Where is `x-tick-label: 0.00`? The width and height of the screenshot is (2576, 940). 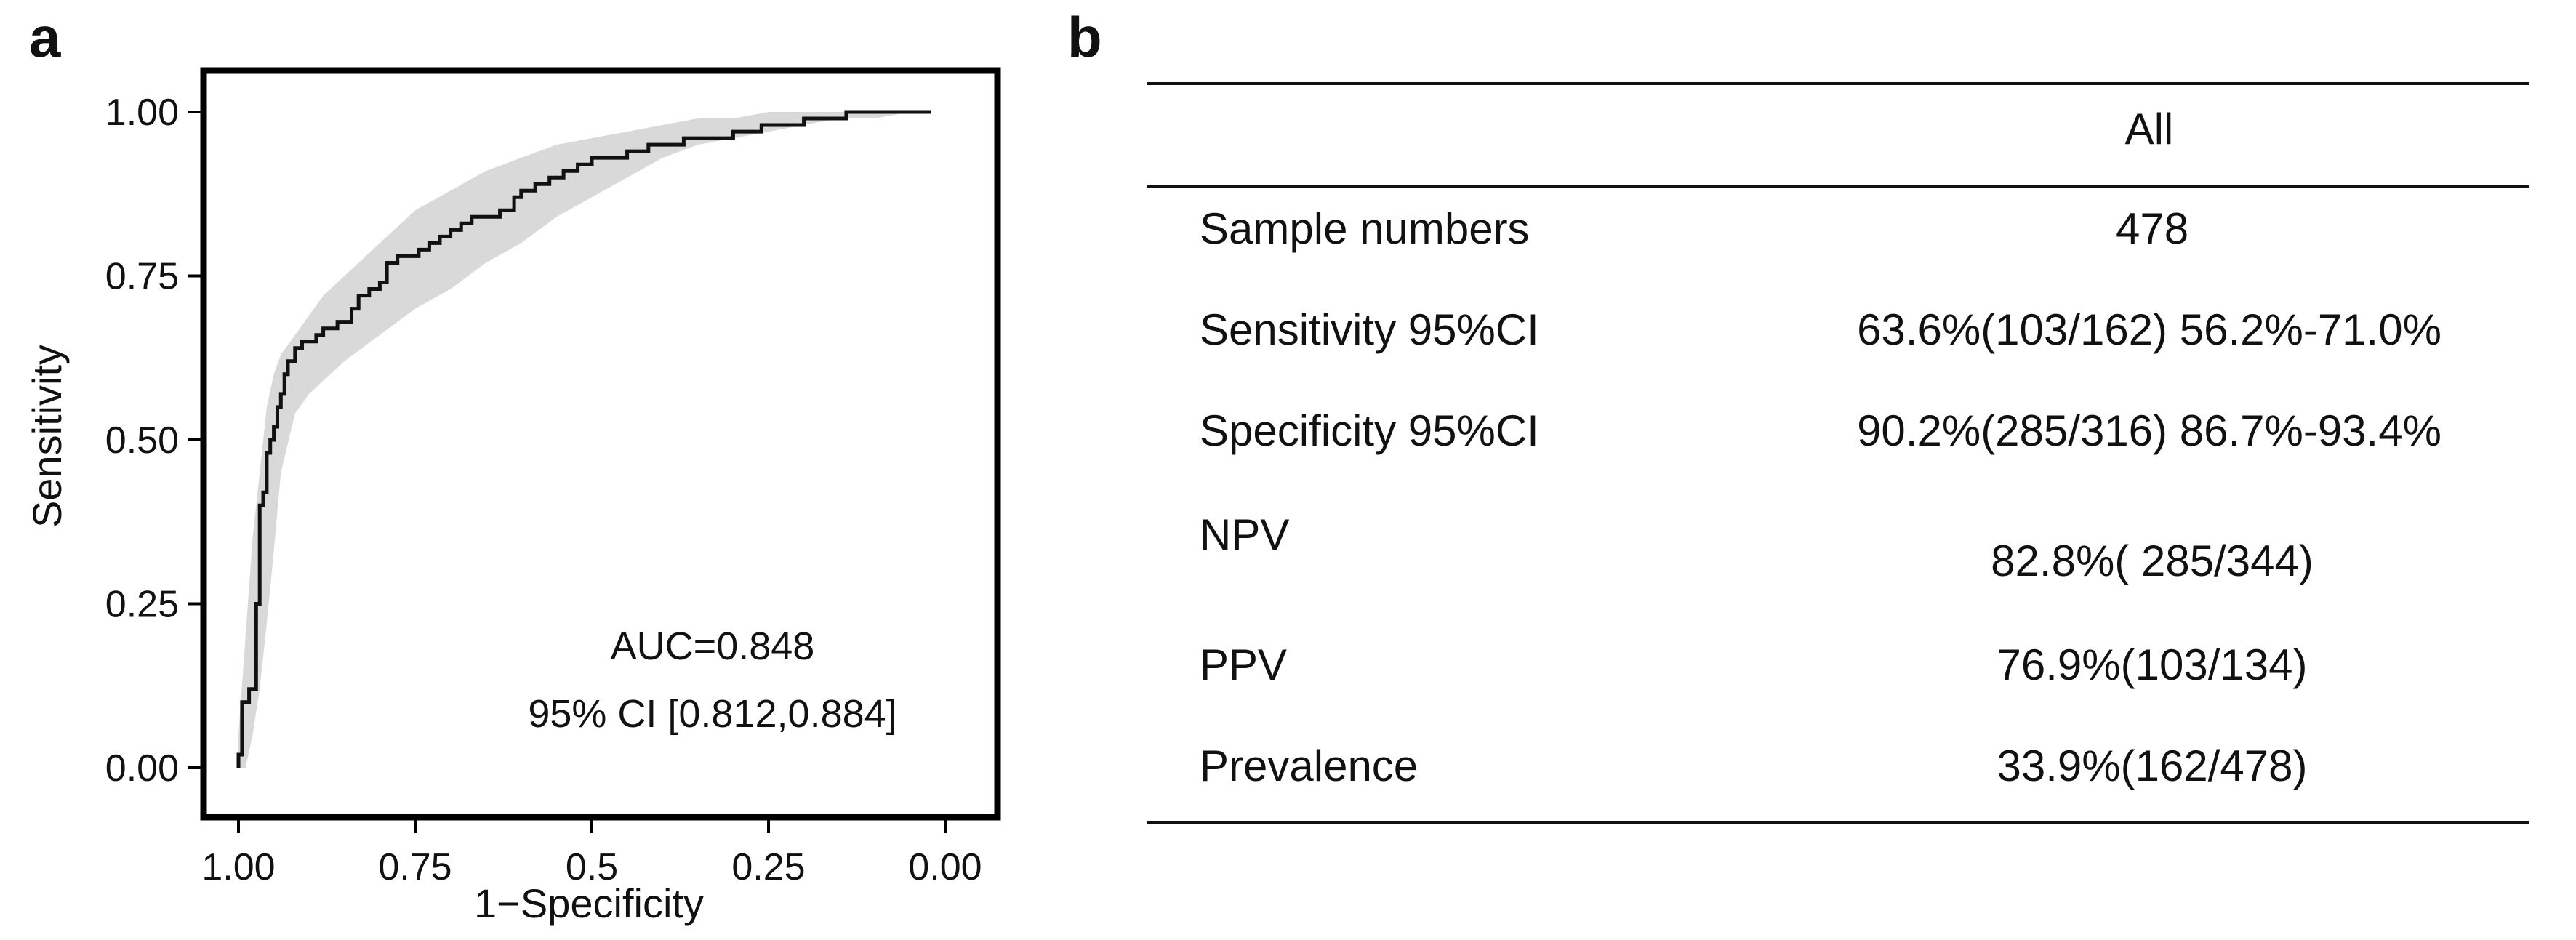 x-tick-label: 0.00 is located at coordinates (945, 867).